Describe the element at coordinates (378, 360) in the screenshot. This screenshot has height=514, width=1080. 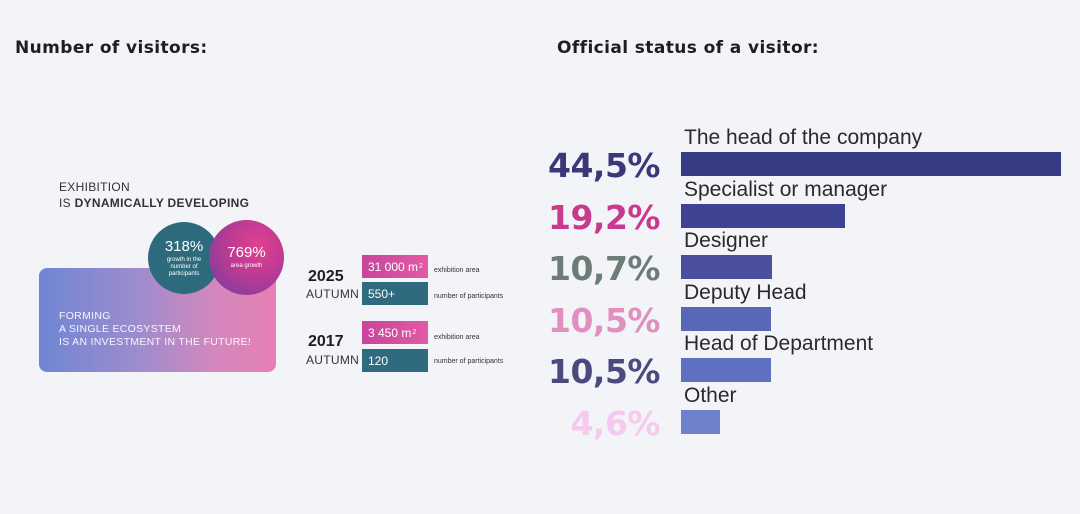
I see `participants-value: 120` at that location.